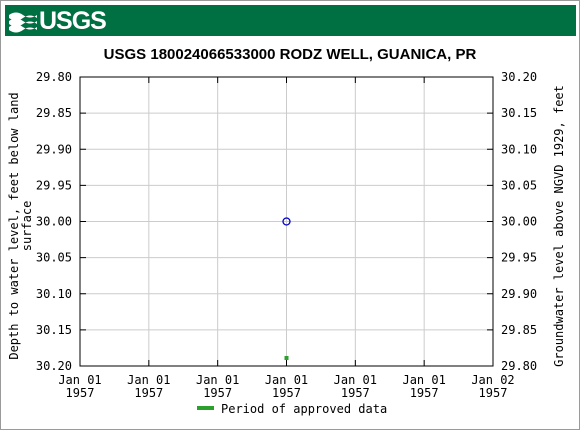  Describe the element at coordinates (304, 409) in the screenshot. I see `legend-label: Period of approved data` at that location.